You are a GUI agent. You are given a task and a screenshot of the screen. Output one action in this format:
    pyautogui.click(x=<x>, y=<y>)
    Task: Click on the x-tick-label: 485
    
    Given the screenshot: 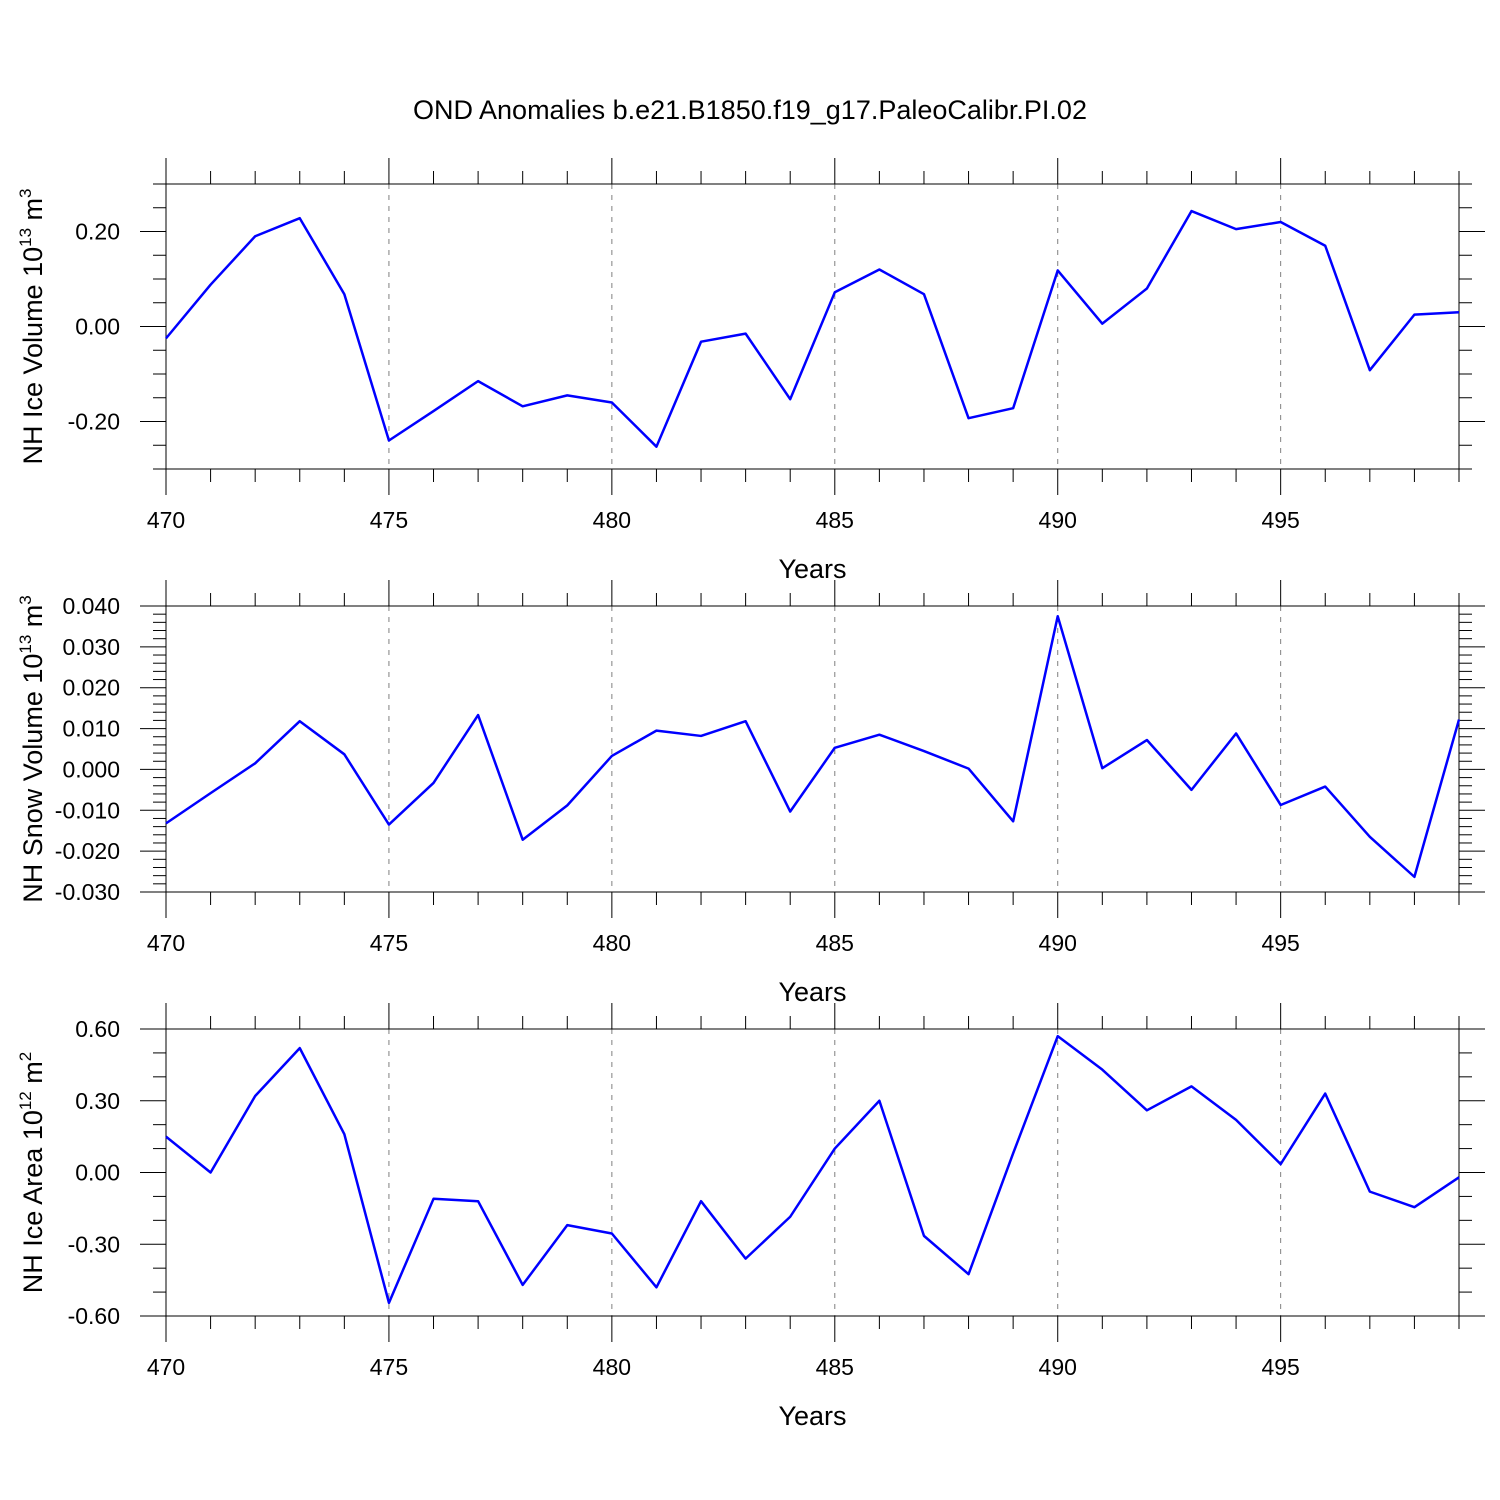 What is the action you would take?
    pyautogui.click(x=835, y=943)
    